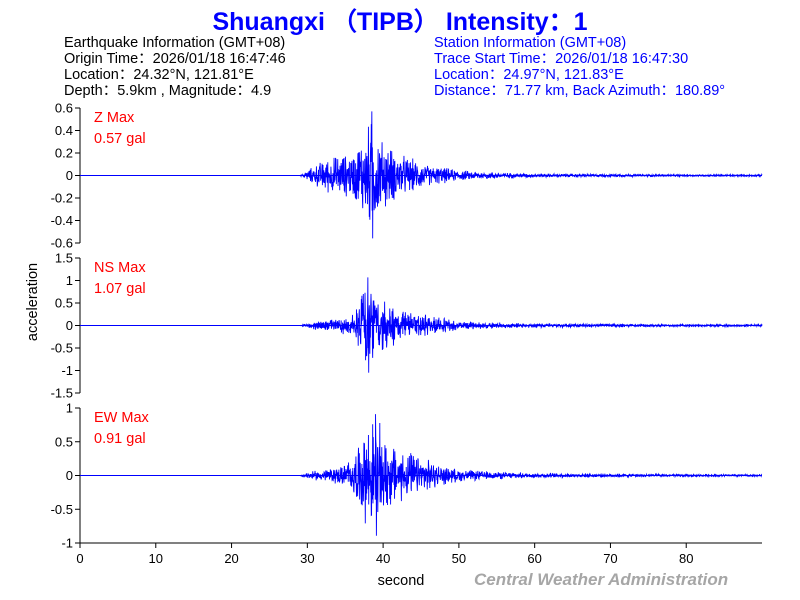  Describe the element at coordinates (64, 108) in the screenshot. I see `y-tick-label: 0.6` at that location.